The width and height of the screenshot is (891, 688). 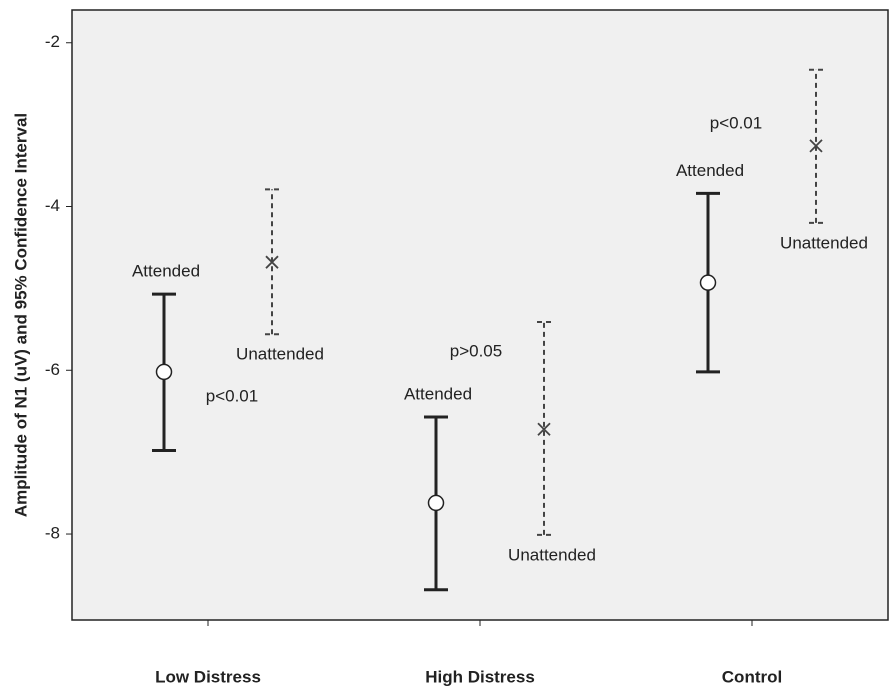 I want to click on x-tick-label: Control, so click(x=752, y=676).